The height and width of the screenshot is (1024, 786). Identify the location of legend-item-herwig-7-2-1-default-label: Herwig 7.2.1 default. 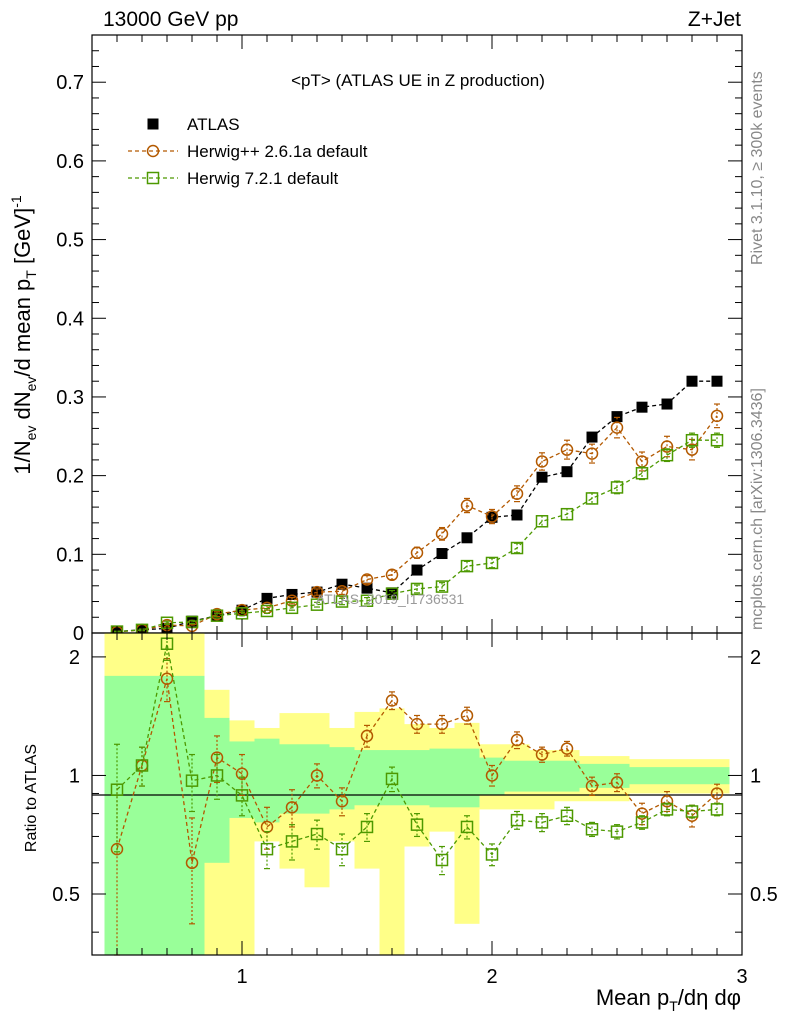
(262, 178).